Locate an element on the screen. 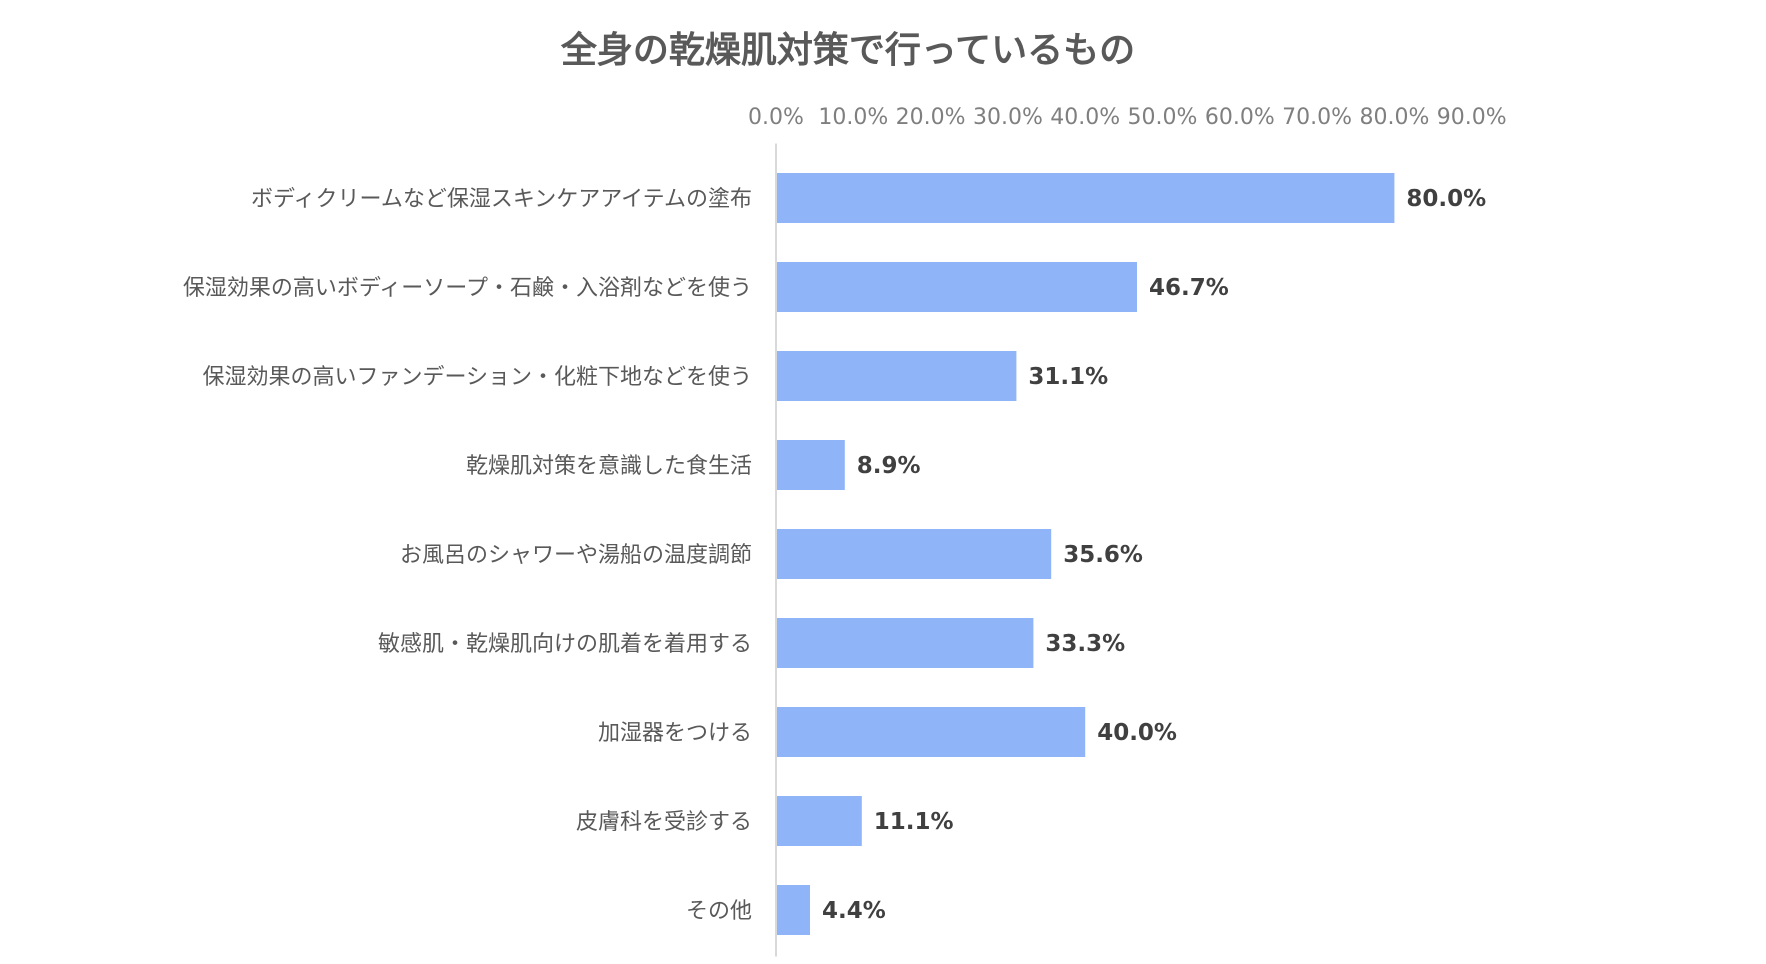 Image resolution: width=1766 pixels, height=964 pixels. category-label: その他 is located at coordinates (719, 911).